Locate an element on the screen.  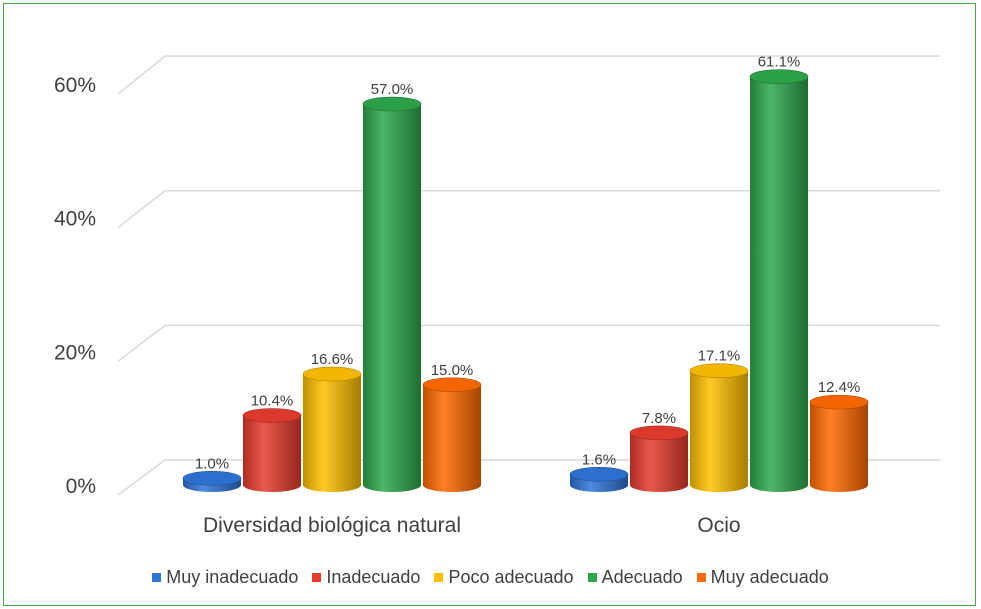
data-label: 10.4% is located at coordinates (272, 400).